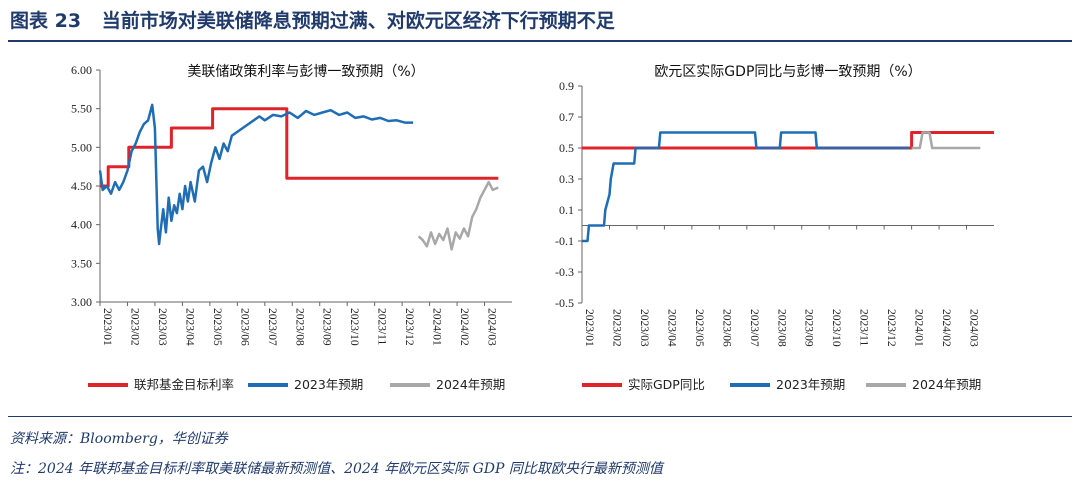  What do you see at coordinates (566, 148) in the screenshot?
I see `y-tick-label: 0.5` at bounding box center [566, 148].